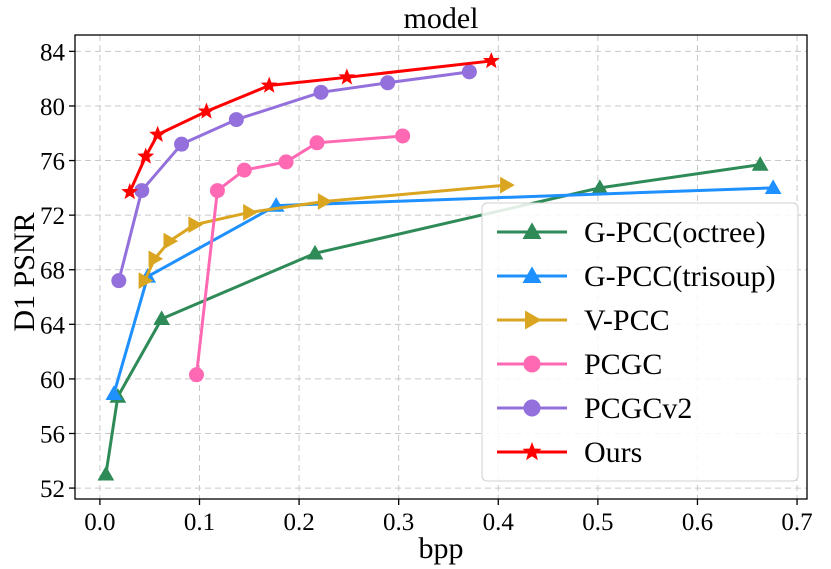 This screenshot has width=831, height=569. What do you see at coordinates (53, 52) in the screenshot?
I see `y-tick-label: 84` at bounding box center [53, 52].